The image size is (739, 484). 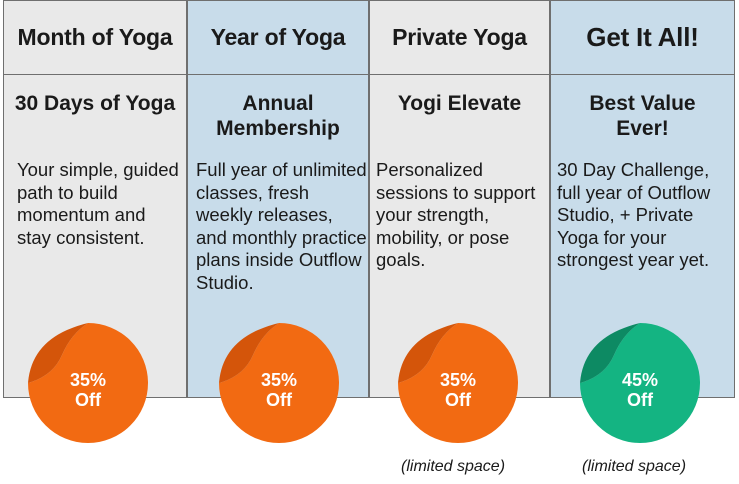 What do you see at coordinates (95, 103) in the screenshot?
I see `plan-title: 30 Days of Yoga` at bounding box center [95, 103].